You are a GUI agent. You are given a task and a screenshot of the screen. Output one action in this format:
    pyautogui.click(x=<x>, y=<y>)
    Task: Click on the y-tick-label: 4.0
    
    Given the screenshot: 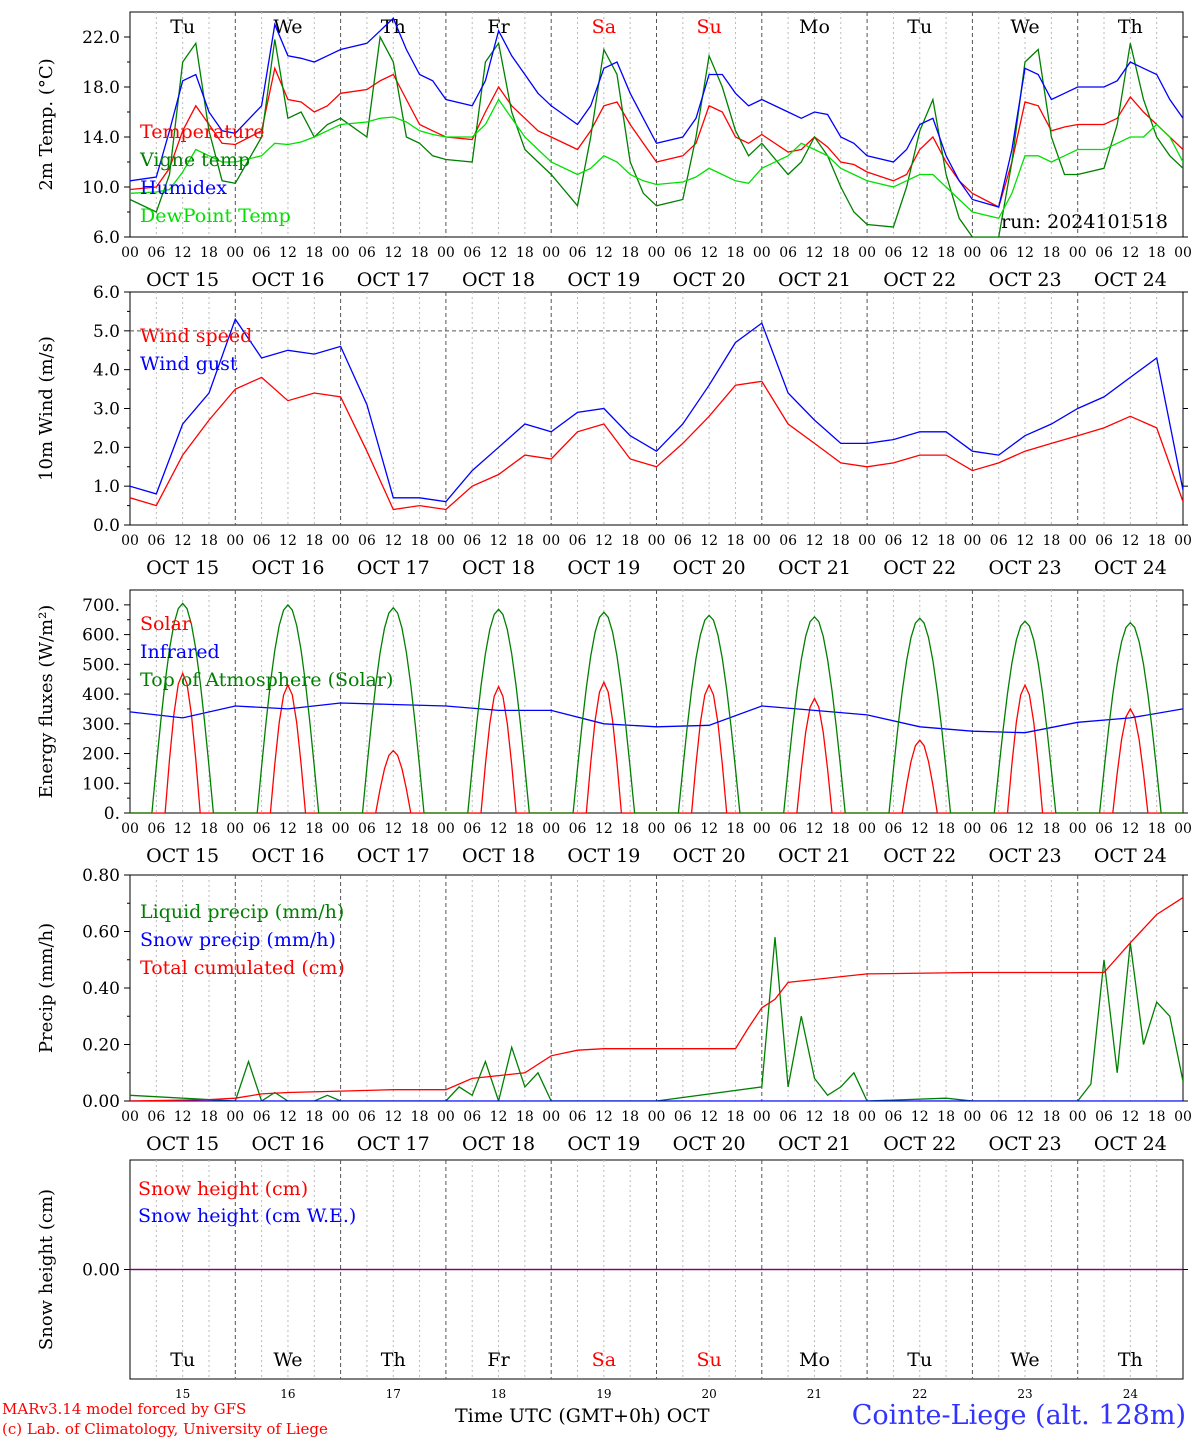 What is the action you would take?
    pyautogui.click(x=106, y=371)
    